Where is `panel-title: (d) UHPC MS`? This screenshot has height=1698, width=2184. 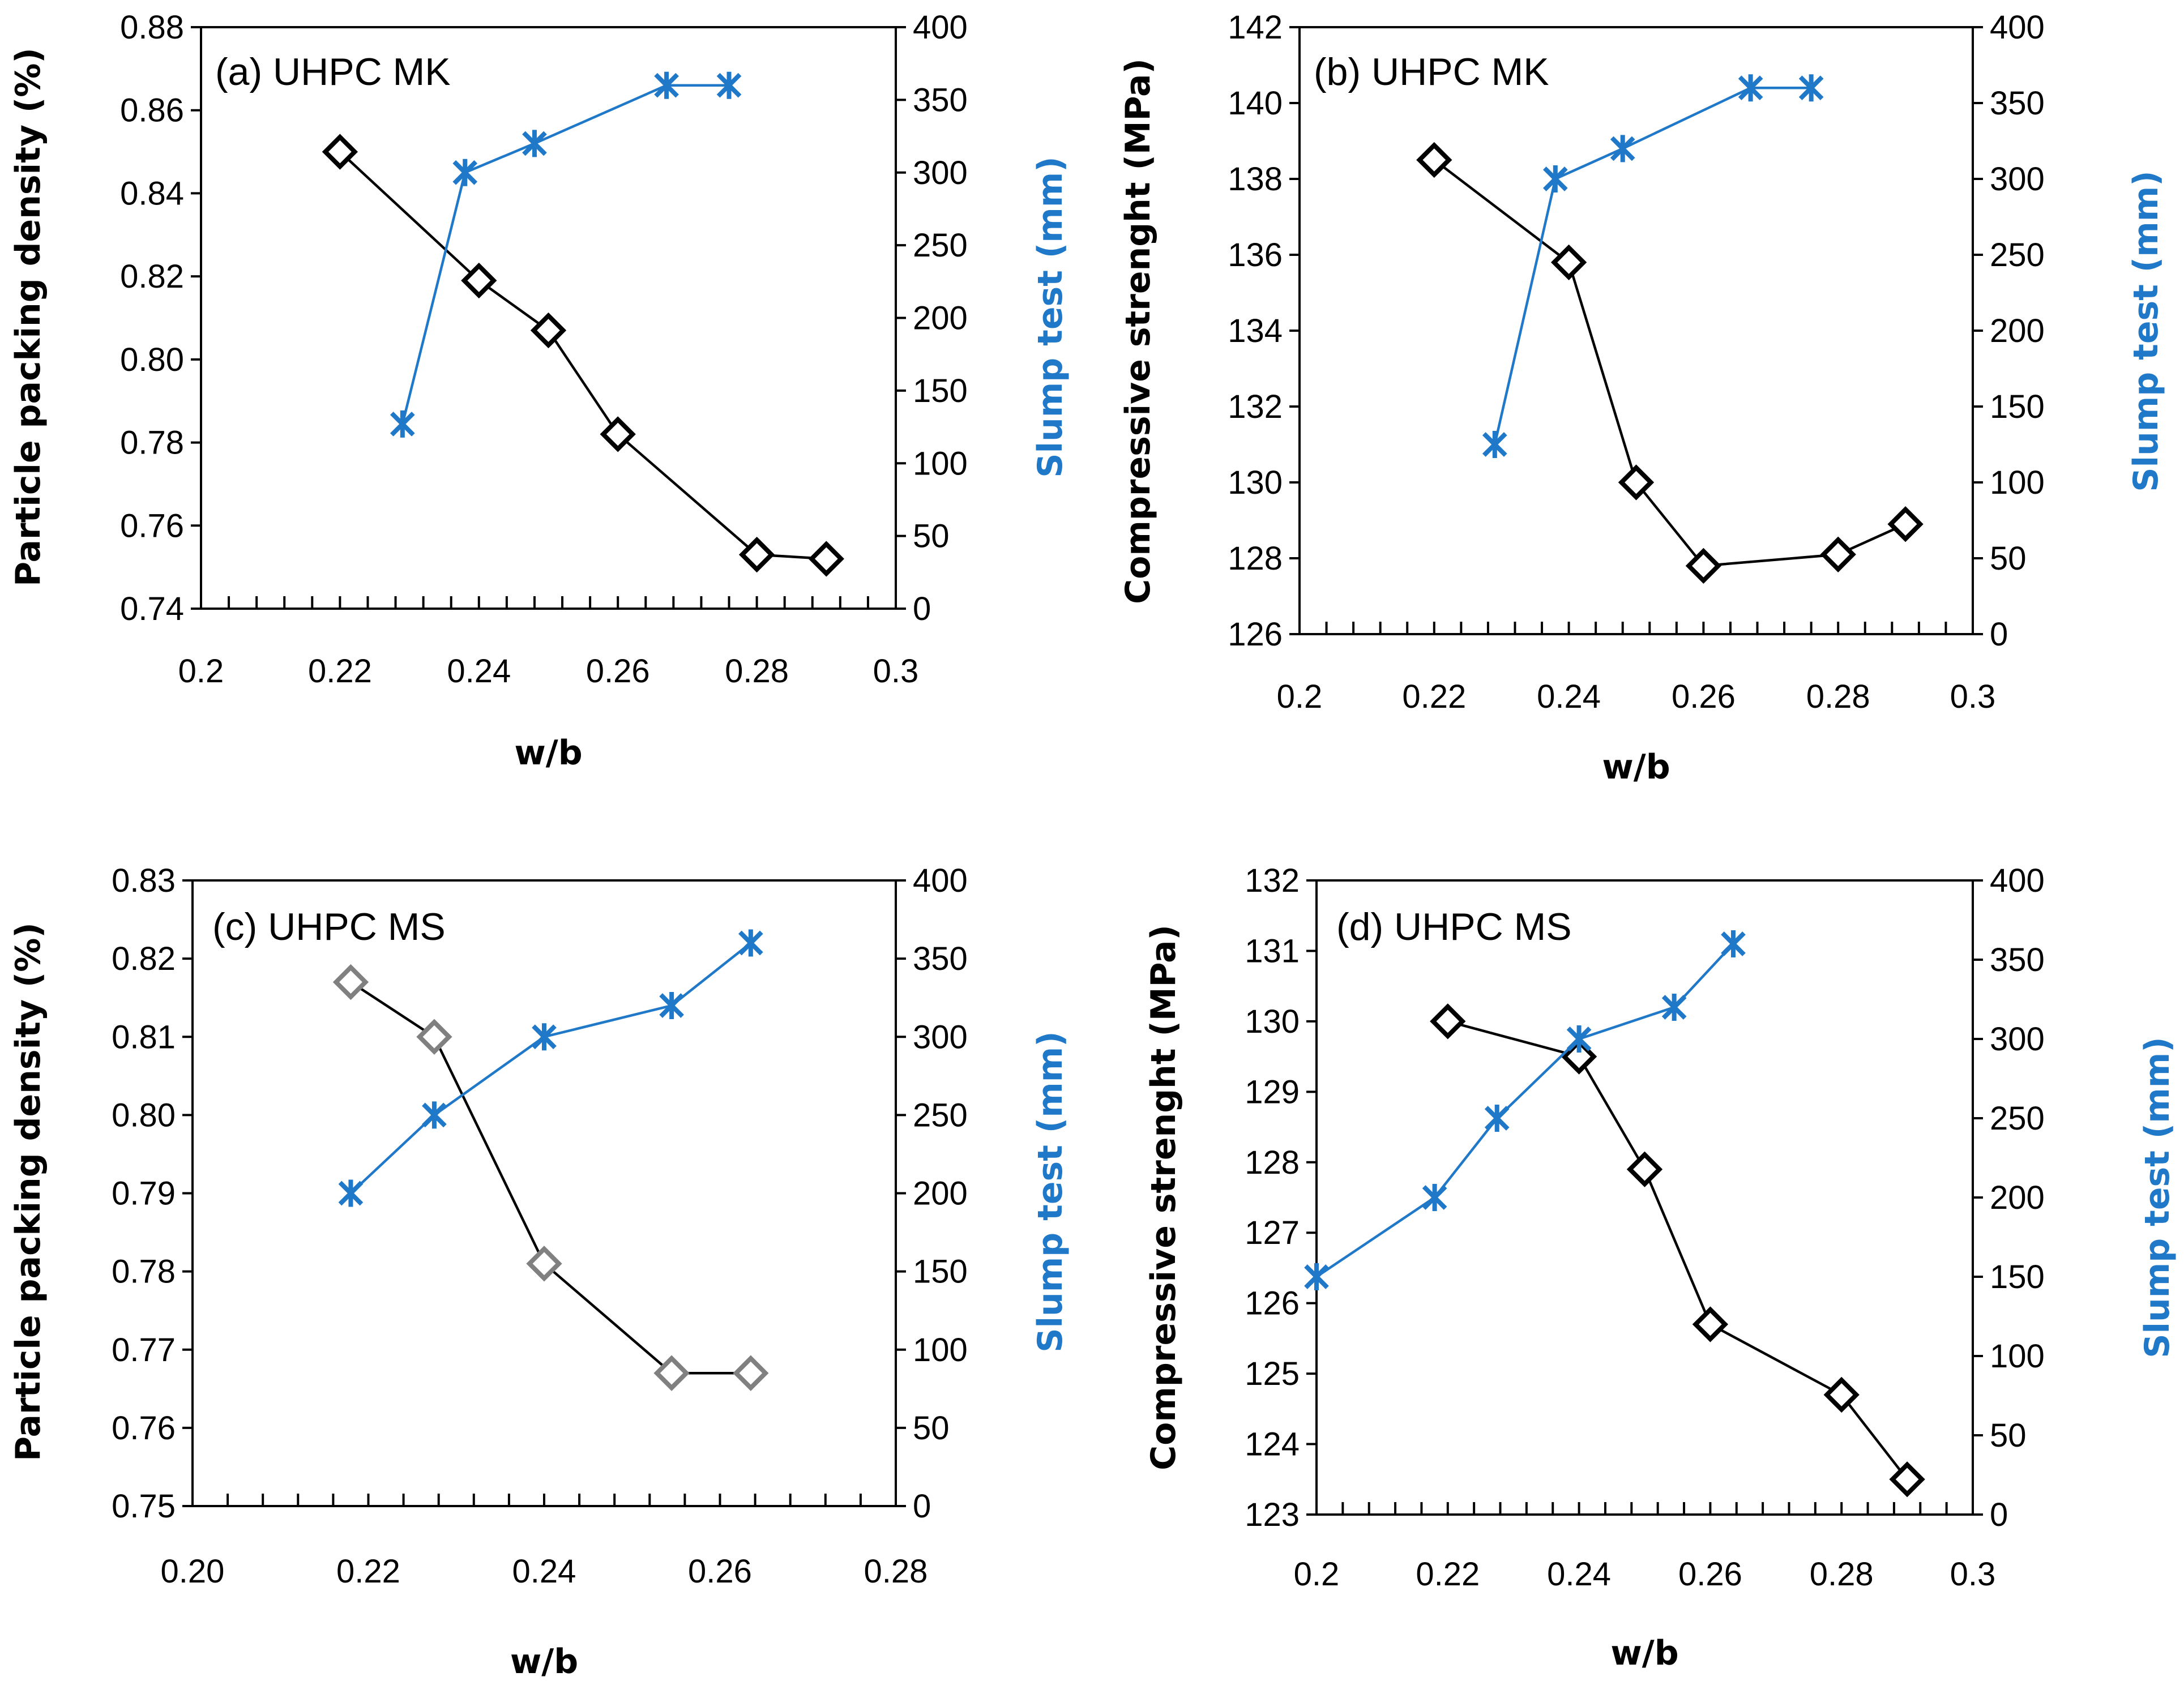
panel-title: (d) UHPC MS is located at coordinates (1454, 926).